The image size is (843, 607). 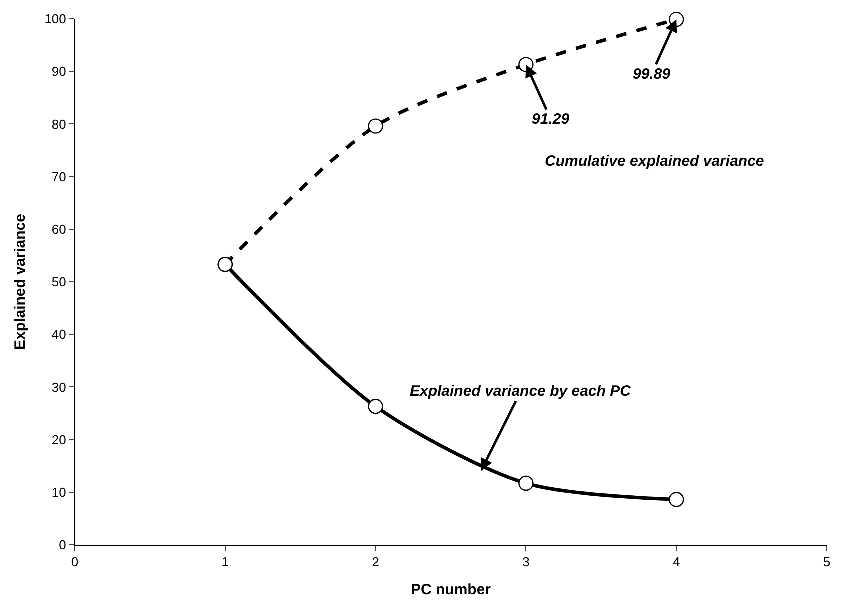 I want to click on y-tick-label: 30, so click(x=59, y=387).